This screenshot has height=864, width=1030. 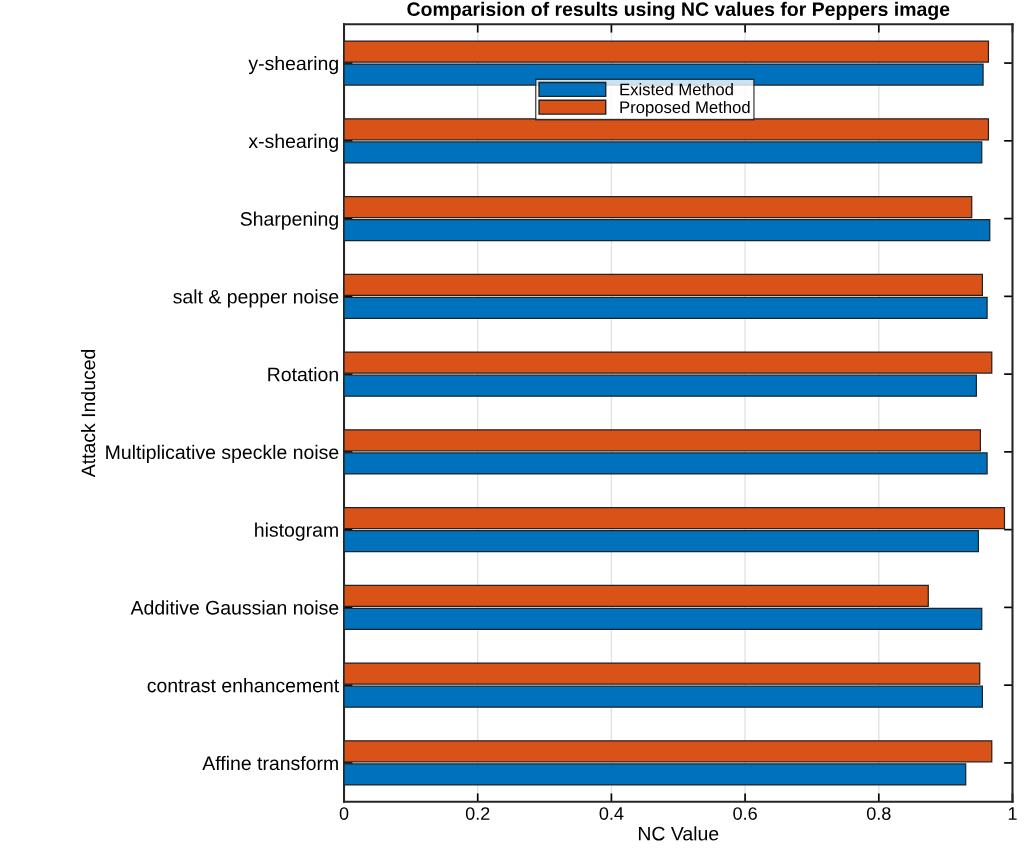 What do you see at coordinates (88, 413) in the screenshot?
I see `y-axis-title: Attack Induced` at bounding box center [88, 413].